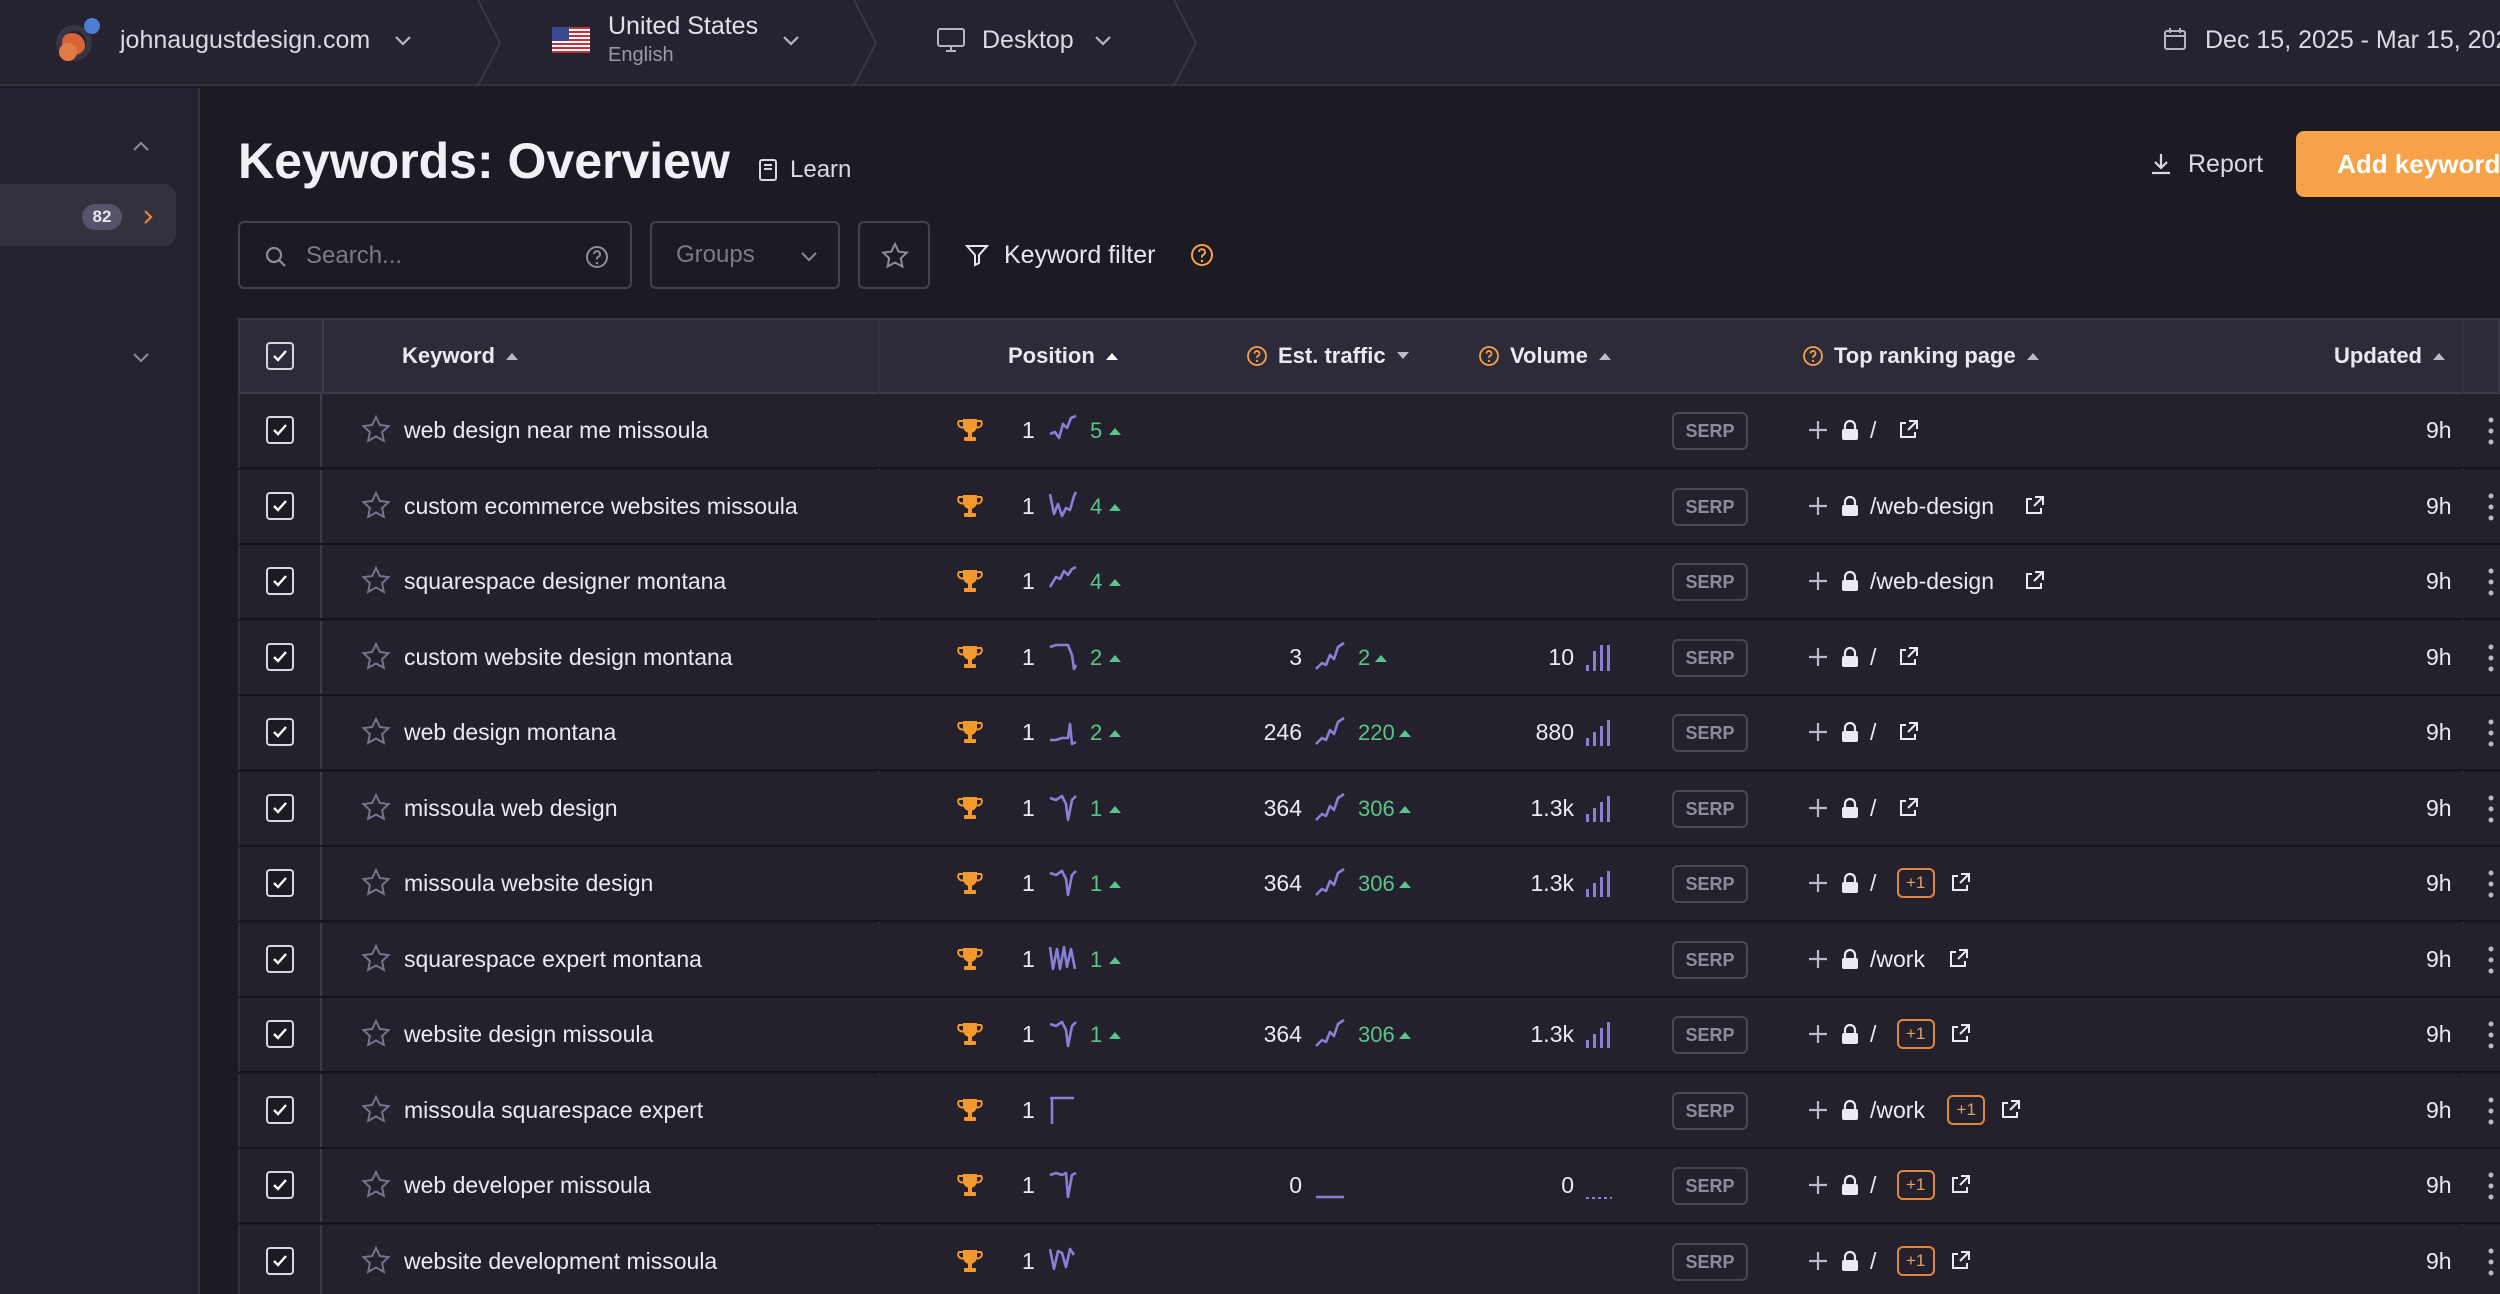 This screenshot has height=1294, width=2500. Describe the element at coordinates (460, 356) in the screenshot. I see `column-header-keyword: Keyword` at that location.